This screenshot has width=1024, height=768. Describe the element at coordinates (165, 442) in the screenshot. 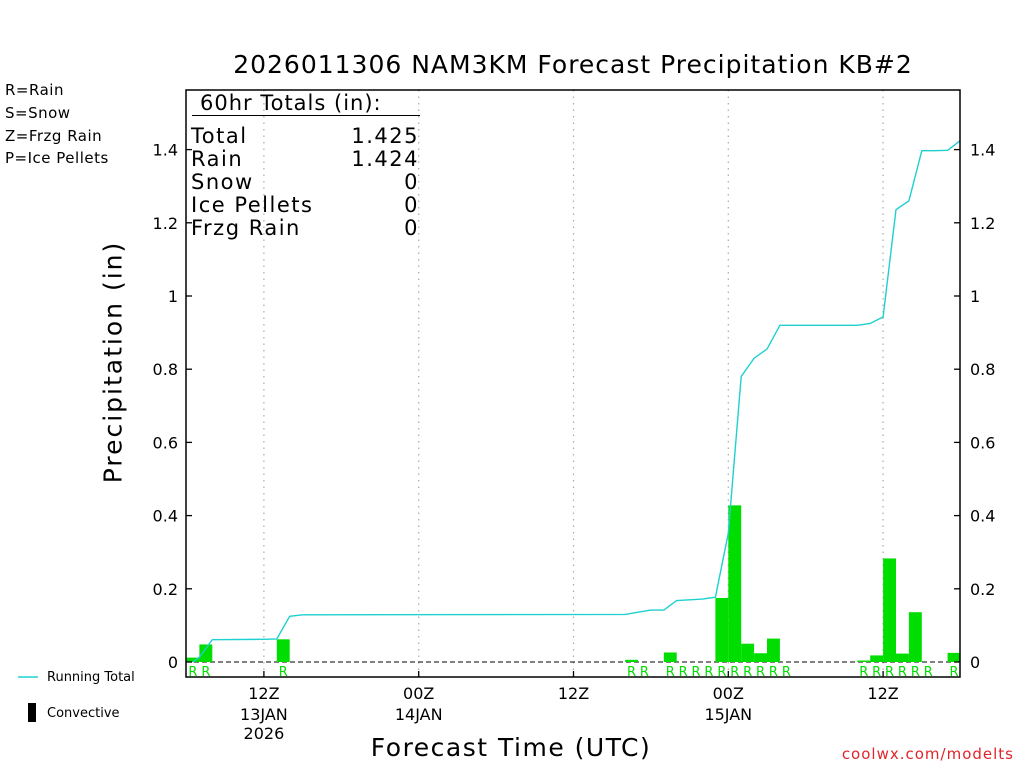

I see `y-tick-label-left: 0.6` at that location.